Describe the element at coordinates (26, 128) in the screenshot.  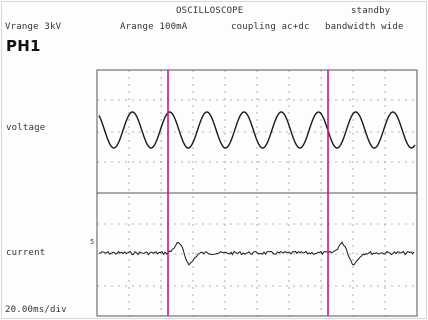
I see `voltage-trace-label: voltage` at that location.